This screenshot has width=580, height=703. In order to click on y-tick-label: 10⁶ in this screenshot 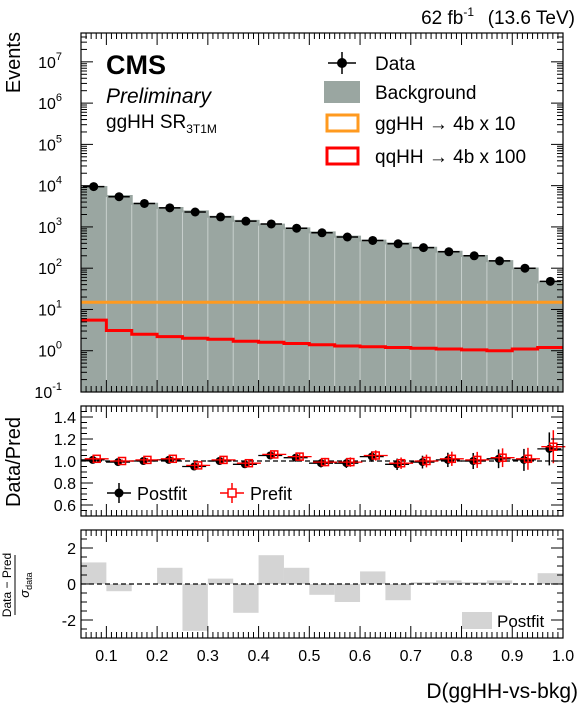, I will do `click(50, 102)`.